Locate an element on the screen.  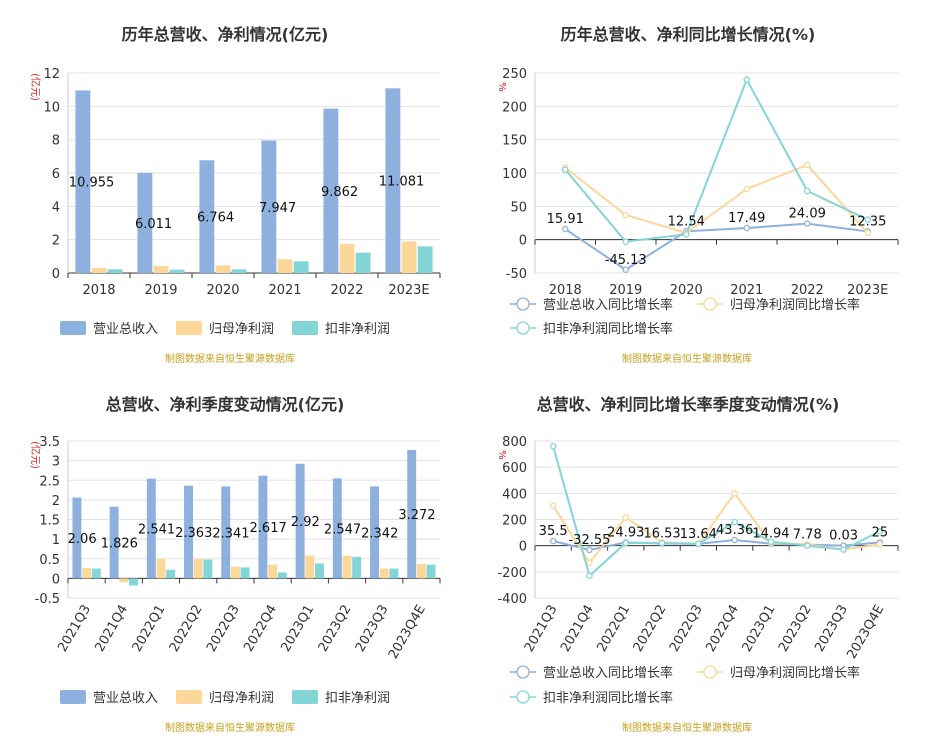
legend-label: 归母净利润 is located at coordinates (241, 698).